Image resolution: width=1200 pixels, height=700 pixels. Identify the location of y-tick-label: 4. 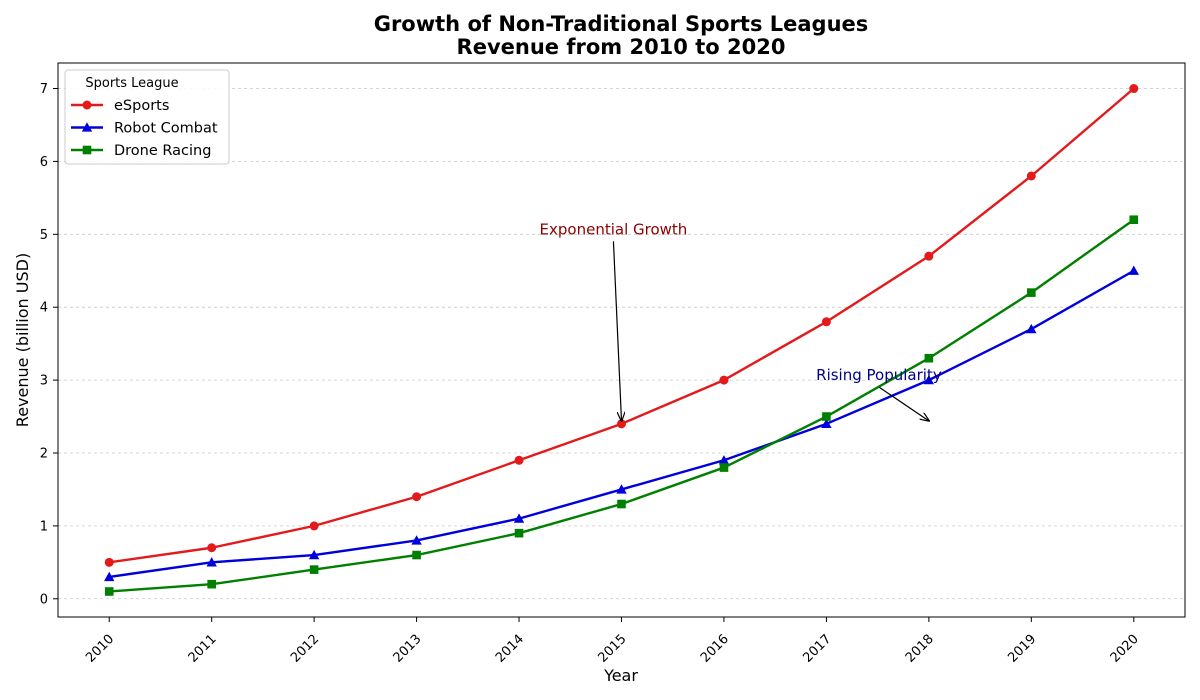
(44, 308).